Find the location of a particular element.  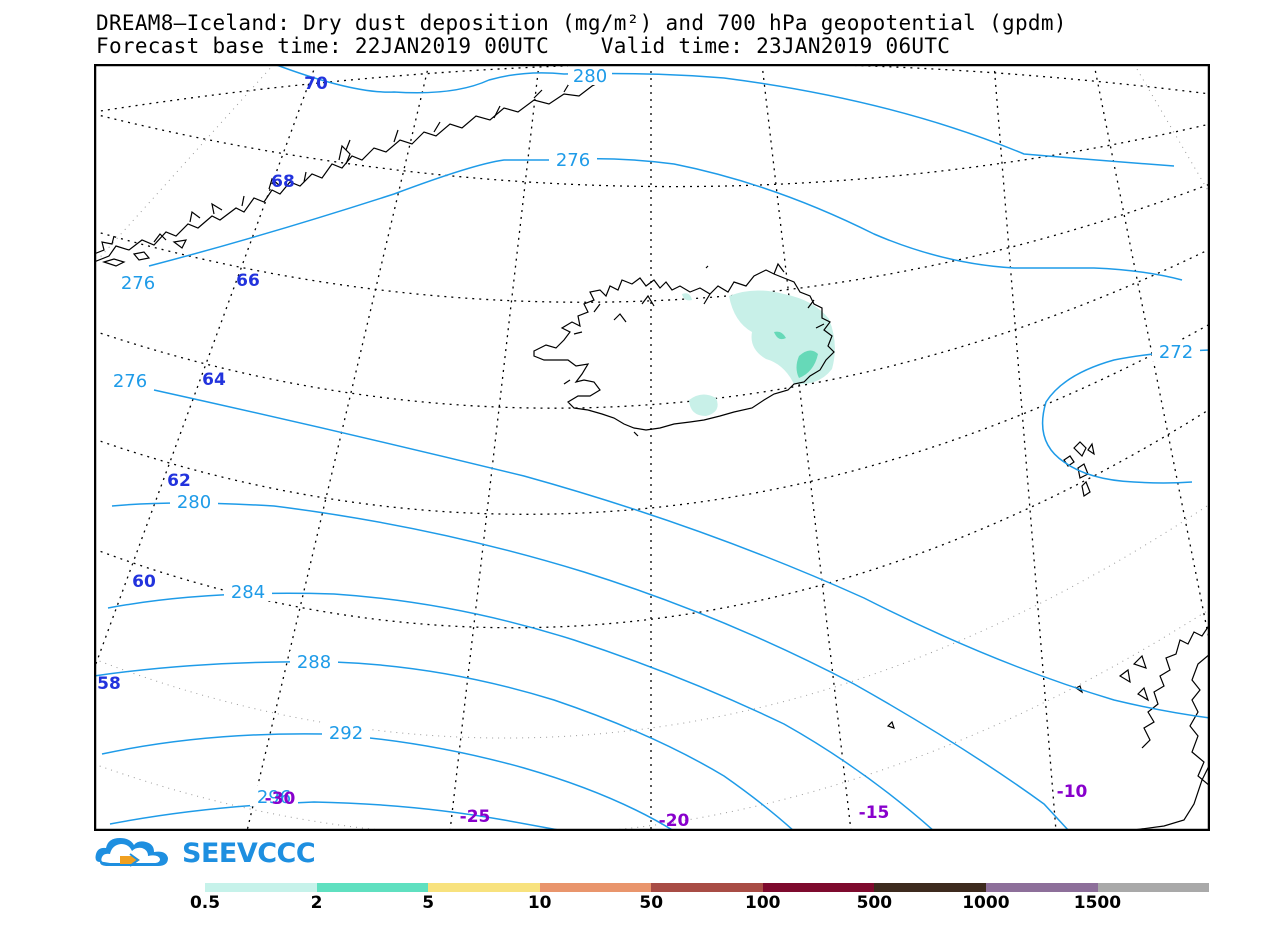

latitude-label: 60 is located at coordinates (144, 582).